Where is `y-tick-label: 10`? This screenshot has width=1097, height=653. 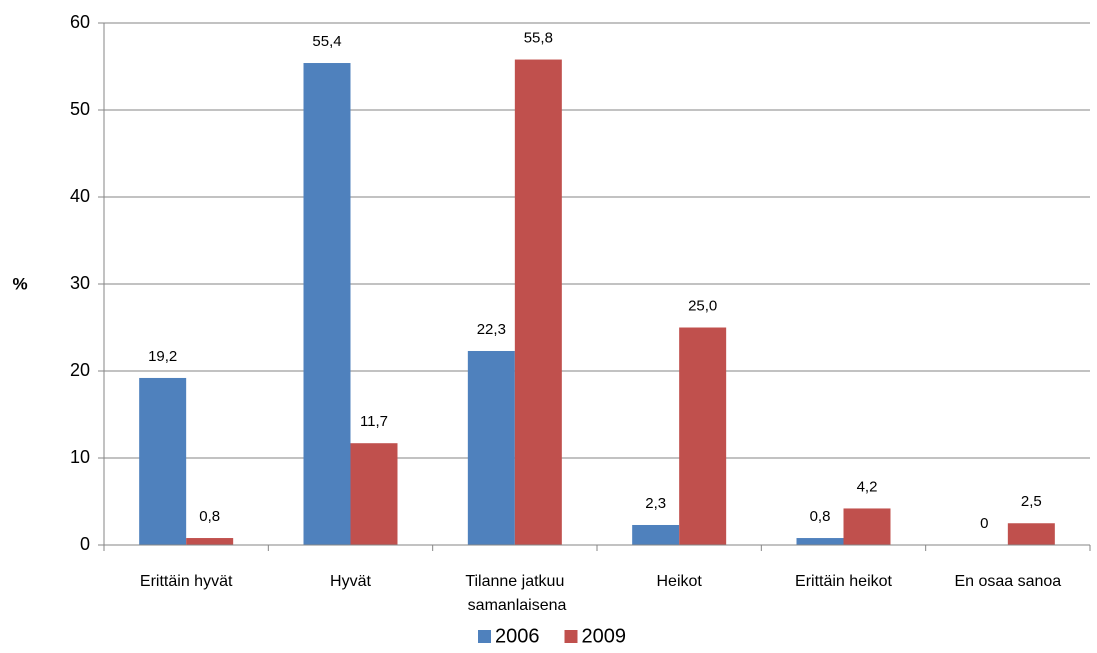 y-tick-label: 10 is located at coordinates (80, 457).